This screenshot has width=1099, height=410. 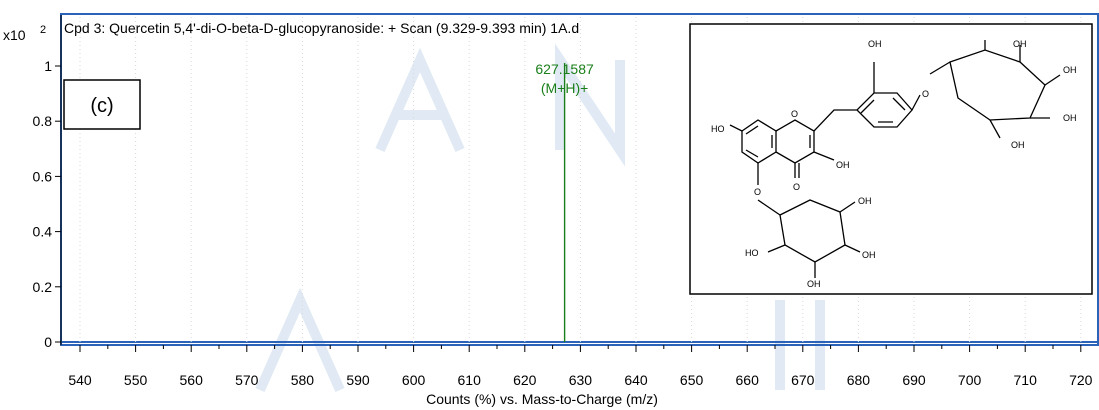 What do you see at coordinates (748, 380) in the screenshot?
I see `x-tick-label-660: 660` at bounding box center [748, 380].